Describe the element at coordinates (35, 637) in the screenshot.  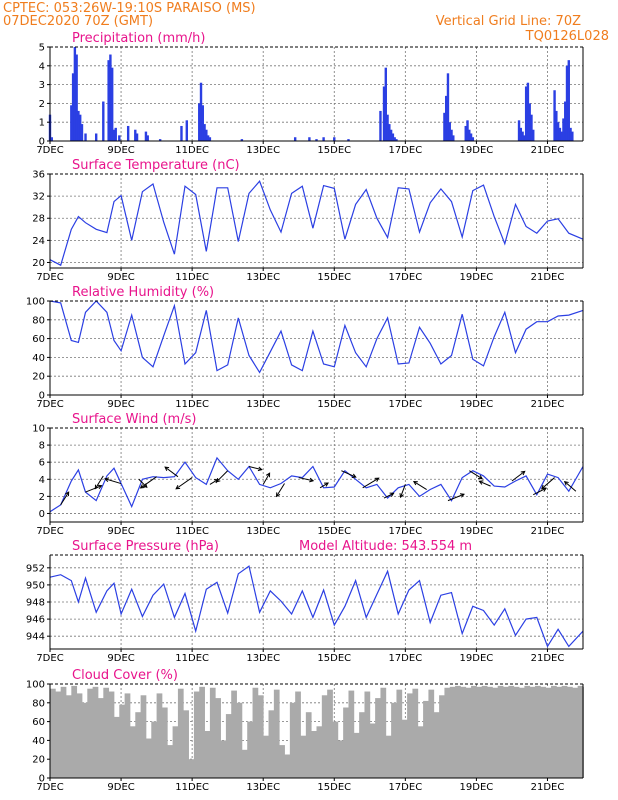
I see `y-tick-label: 944` at that location.